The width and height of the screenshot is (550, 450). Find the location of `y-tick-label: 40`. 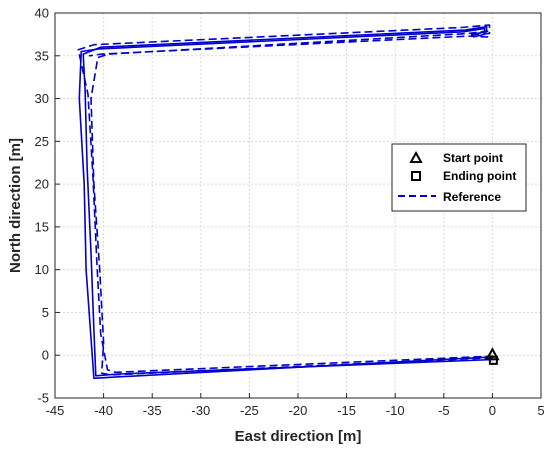

y-tick-label: 40 is located at coordinates (42, 13).